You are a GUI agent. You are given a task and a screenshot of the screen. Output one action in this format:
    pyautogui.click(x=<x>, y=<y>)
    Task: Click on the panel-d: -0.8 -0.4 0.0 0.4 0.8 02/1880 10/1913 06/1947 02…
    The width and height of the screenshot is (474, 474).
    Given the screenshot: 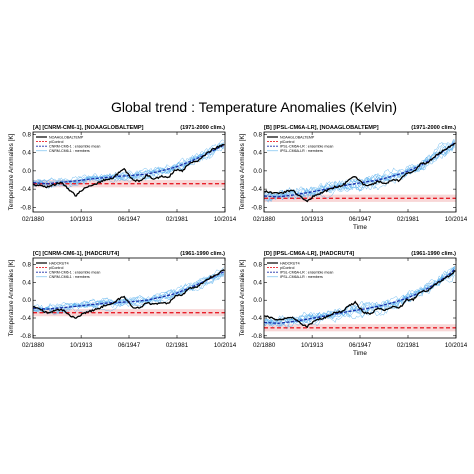 What is the action you would take?
    pyautogui.click(x=353, y=304)
    